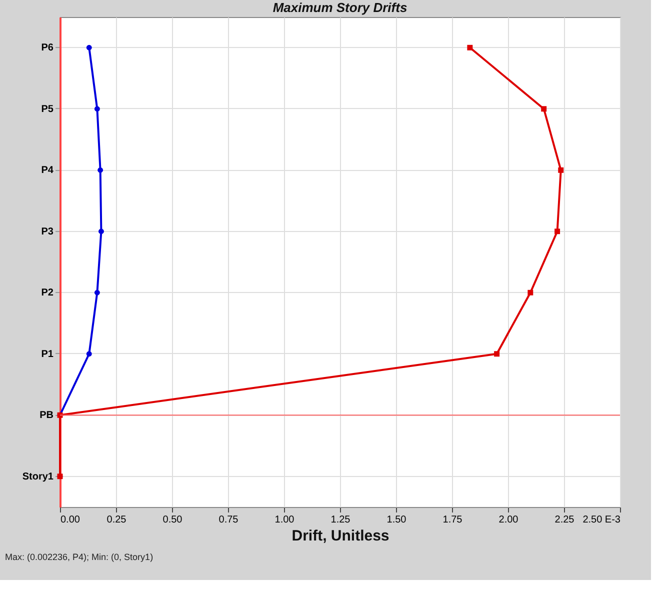 This screenshot has height=606, width=663. What do you see at coordinates (508, 520) in the screenshot?
I see `x-tick-label: 2.00` at bounding box center [508, 520].